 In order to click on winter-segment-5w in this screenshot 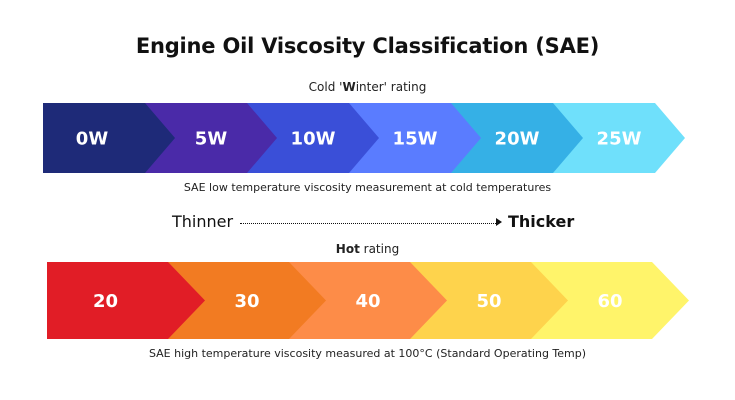, I will do `click(211, 138)`.